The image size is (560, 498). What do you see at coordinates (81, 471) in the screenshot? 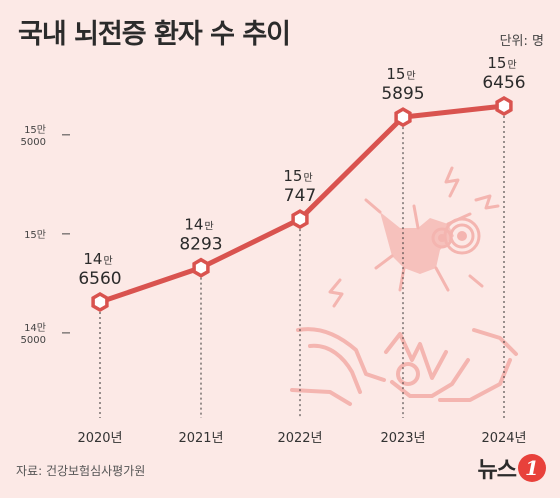
I see `source-note: 자료: 건강보험심사평가원` at bounding box center [81, 471].